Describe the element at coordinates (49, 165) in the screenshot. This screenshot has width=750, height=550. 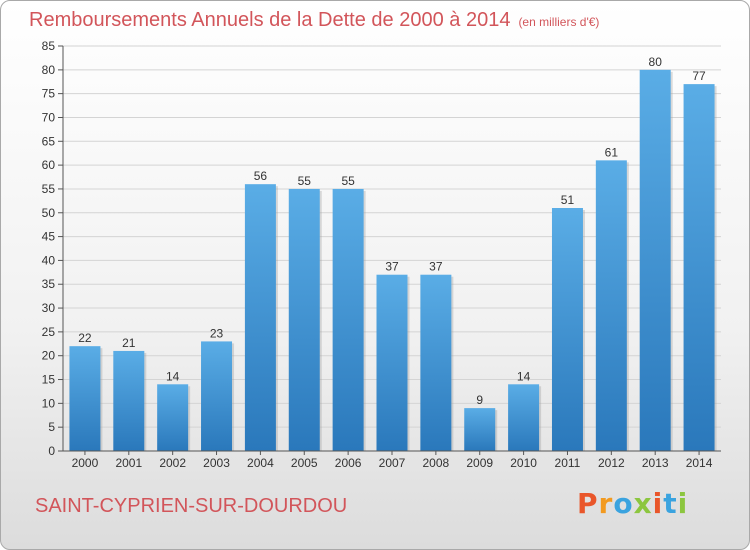
I see `y-tick-label: 60` at that location.